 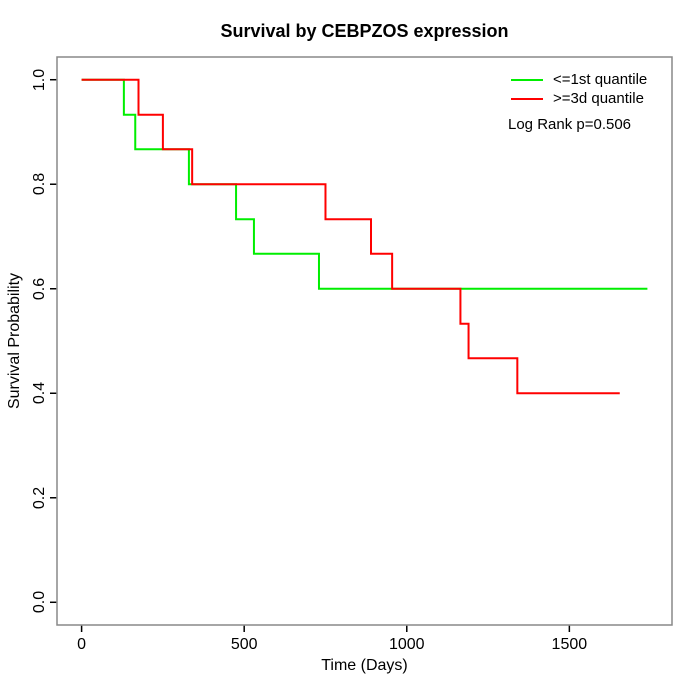 I want to click on y-tick-label-0.8: 0.8, so click(x=39, y=184).